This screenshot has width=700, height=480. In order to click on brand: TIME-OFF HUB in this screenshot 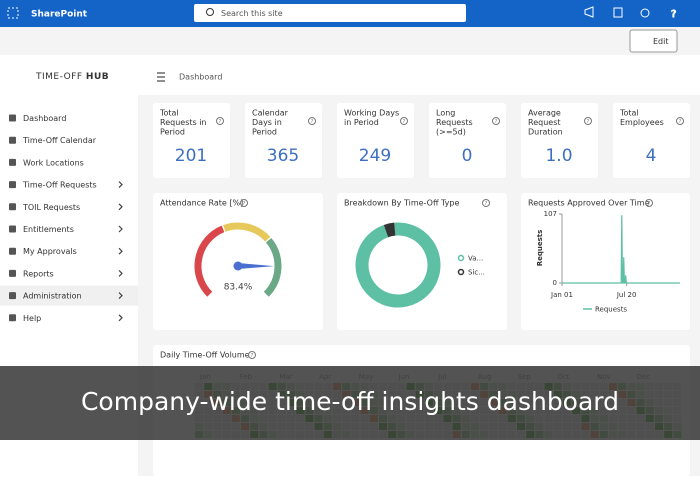, I will do `click(72, 77)`.